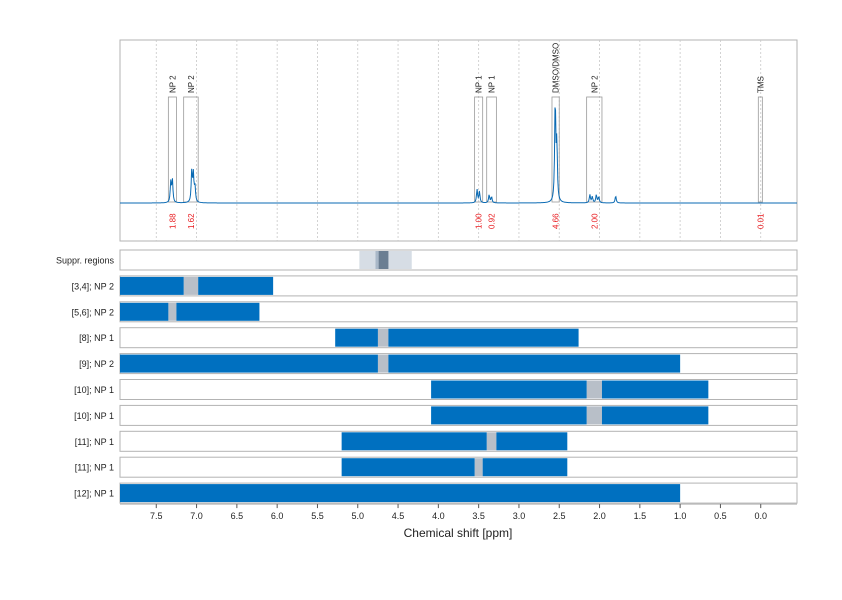  What do you see at coordinates (556, 68) in the screenshot?
I see `peak-label: DMSO/DMSO` at bounding box center [556, 68].